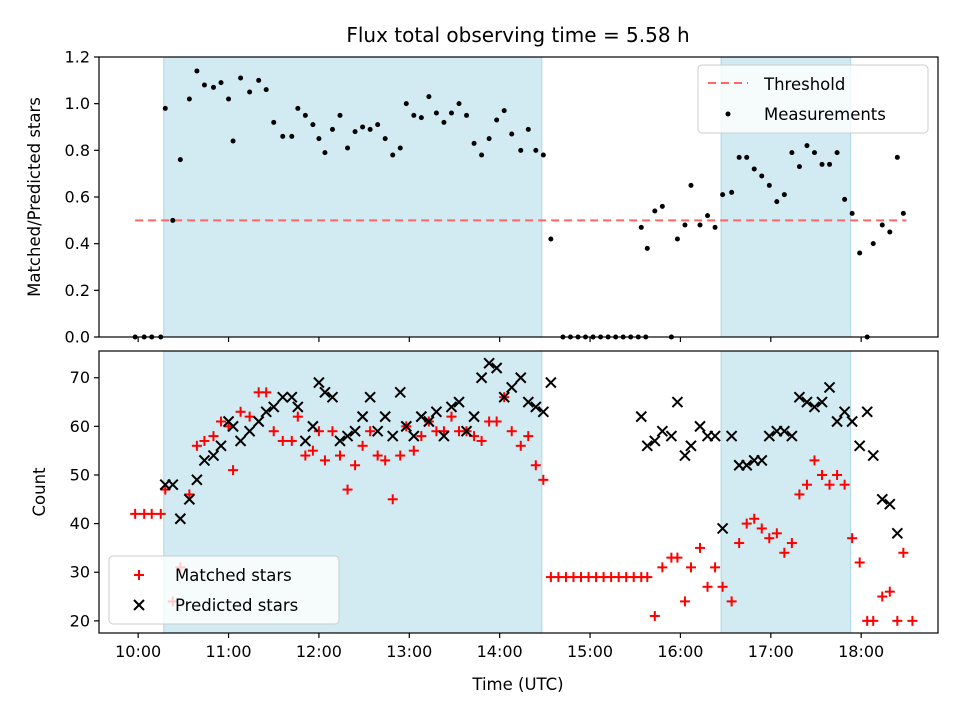 This screenshot has height=720, width=960. I want to click on x-axis-label: Time (UTC), so click(517, 684).